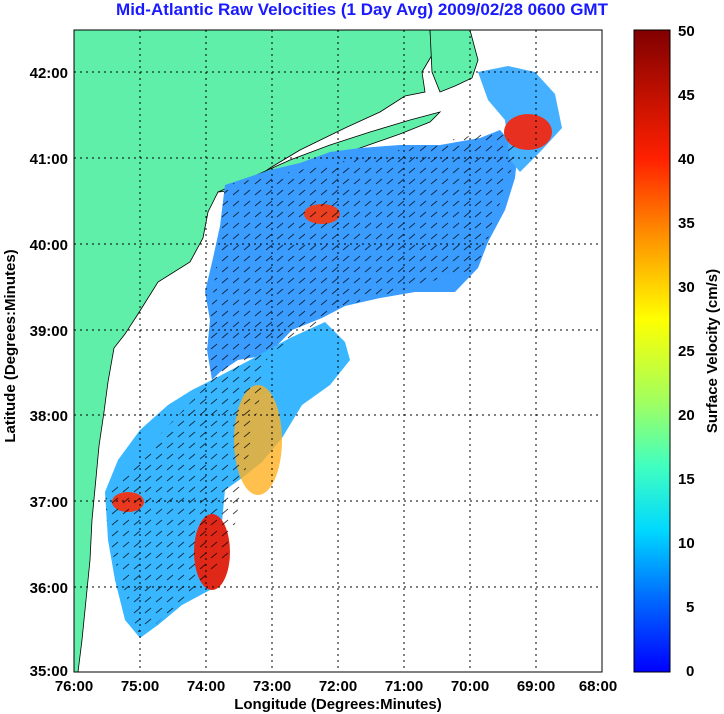 The height and width of the screenshot is (714, 724). What do you see at coordinates (272, 686) in the screenshot?
I see `x-tick-label: 73:00` at bounding box center [272, 686].